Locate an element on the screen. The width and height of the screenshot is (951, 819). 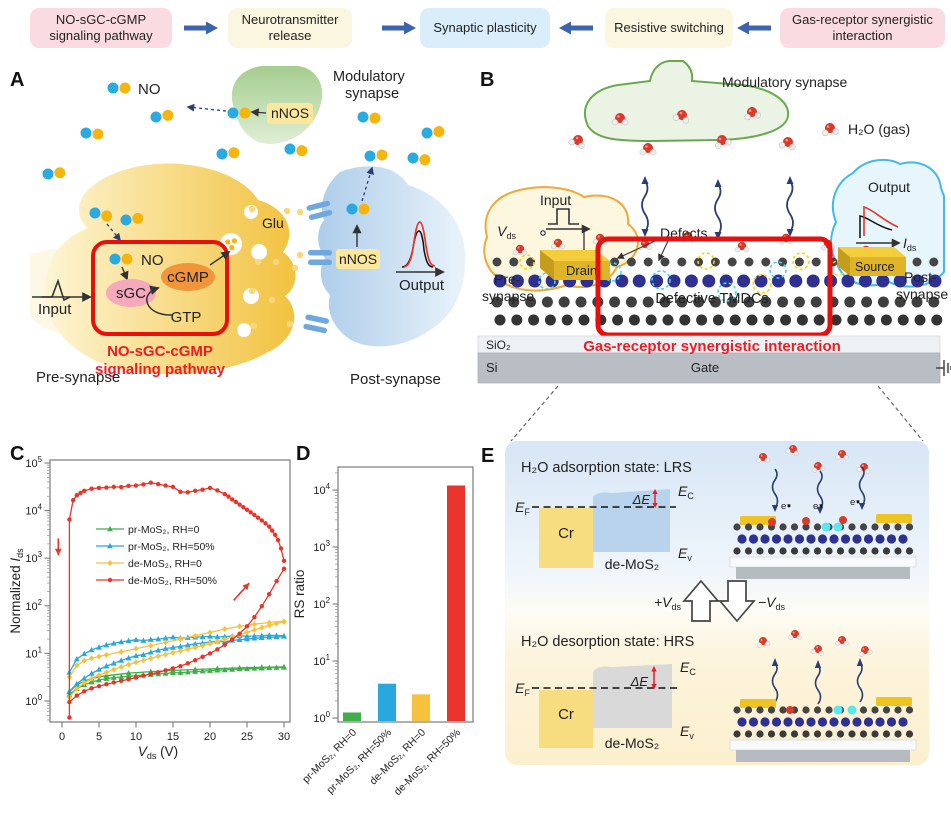
panel-d-label: D is located at coordinates (303, 454).